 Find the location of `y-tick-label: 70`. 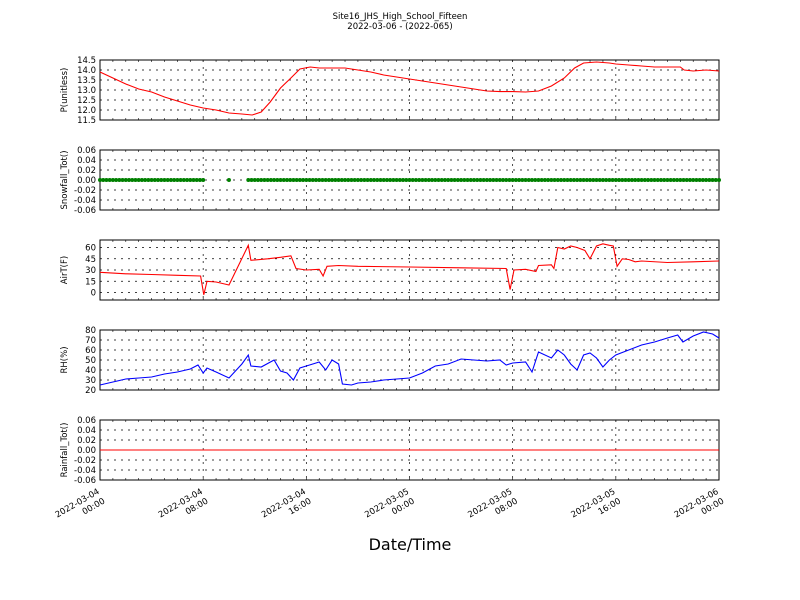

y-tick-label: 70 is located at coordinates (90, 341).